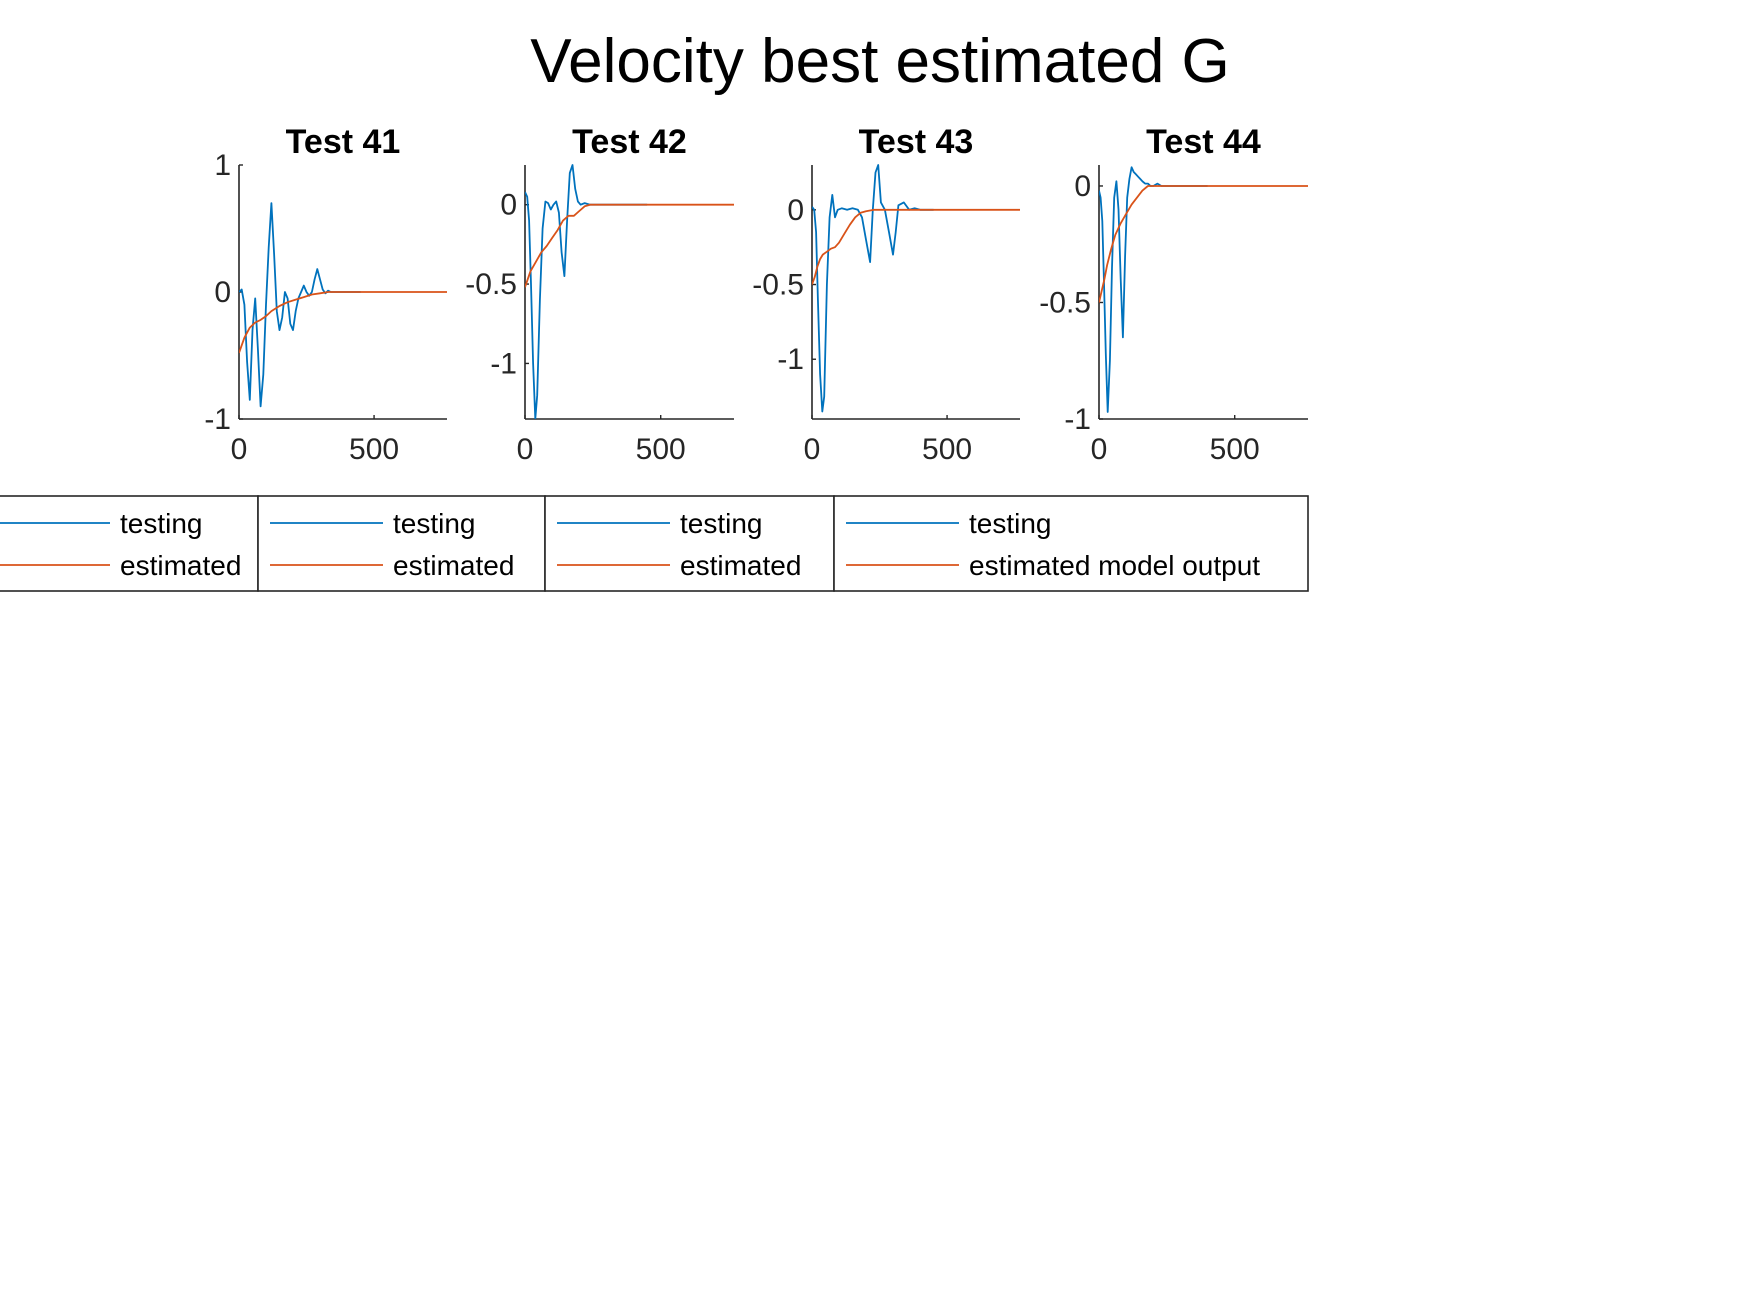  I want to click on axes-title: Test 43, so click(916, 142).